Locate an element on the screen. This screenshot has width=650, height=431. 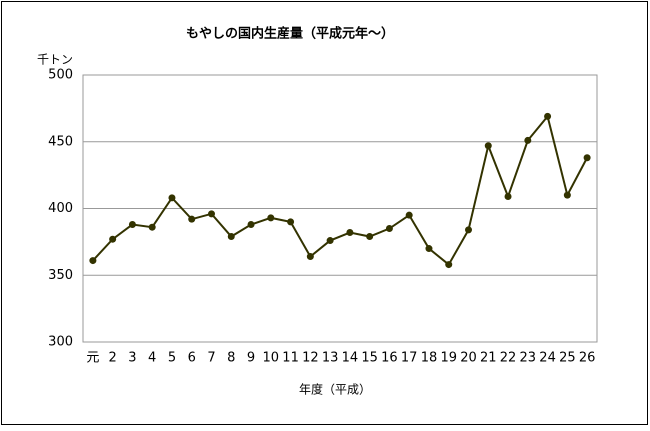
x-tick-label: 19 is located at coordinates (448, 358).